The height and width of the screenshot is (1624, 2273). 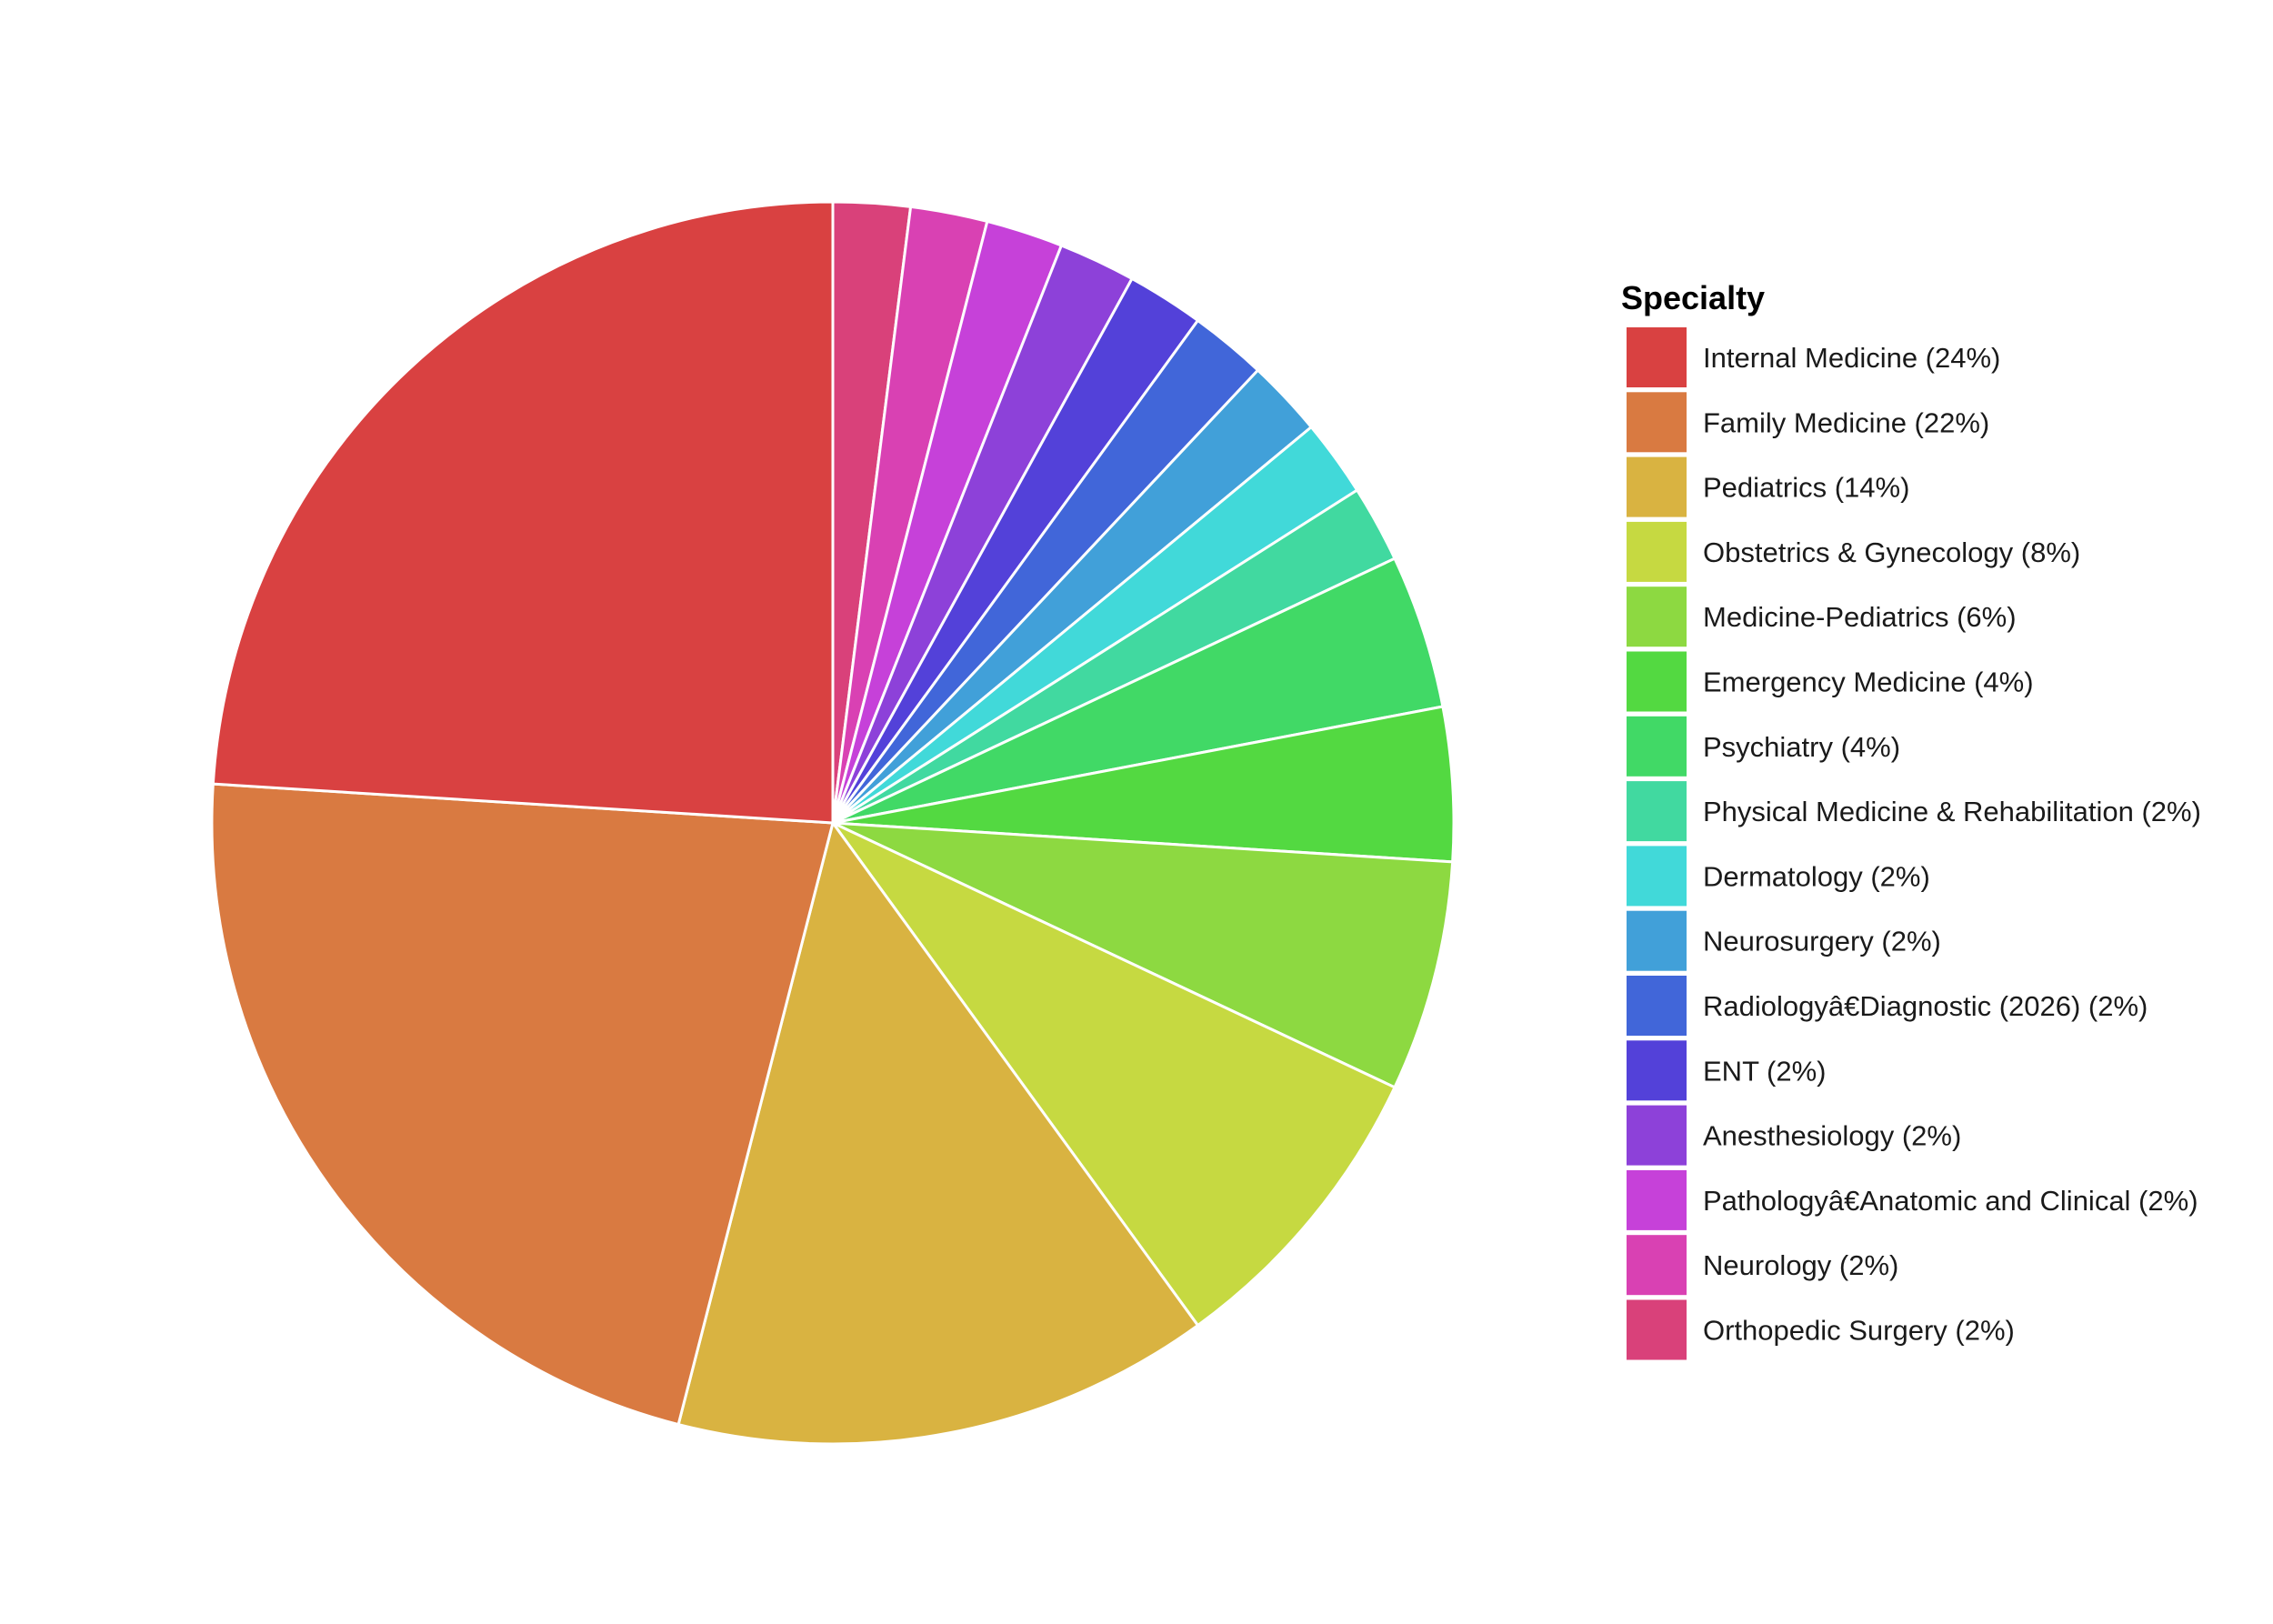 What do you see at coordinates (1925, 1006) in the screenshot?
I see `legend-label-10: Radiologyâ€Diagnostic (2026) (2%)` at bounding box center [1925, 1006].